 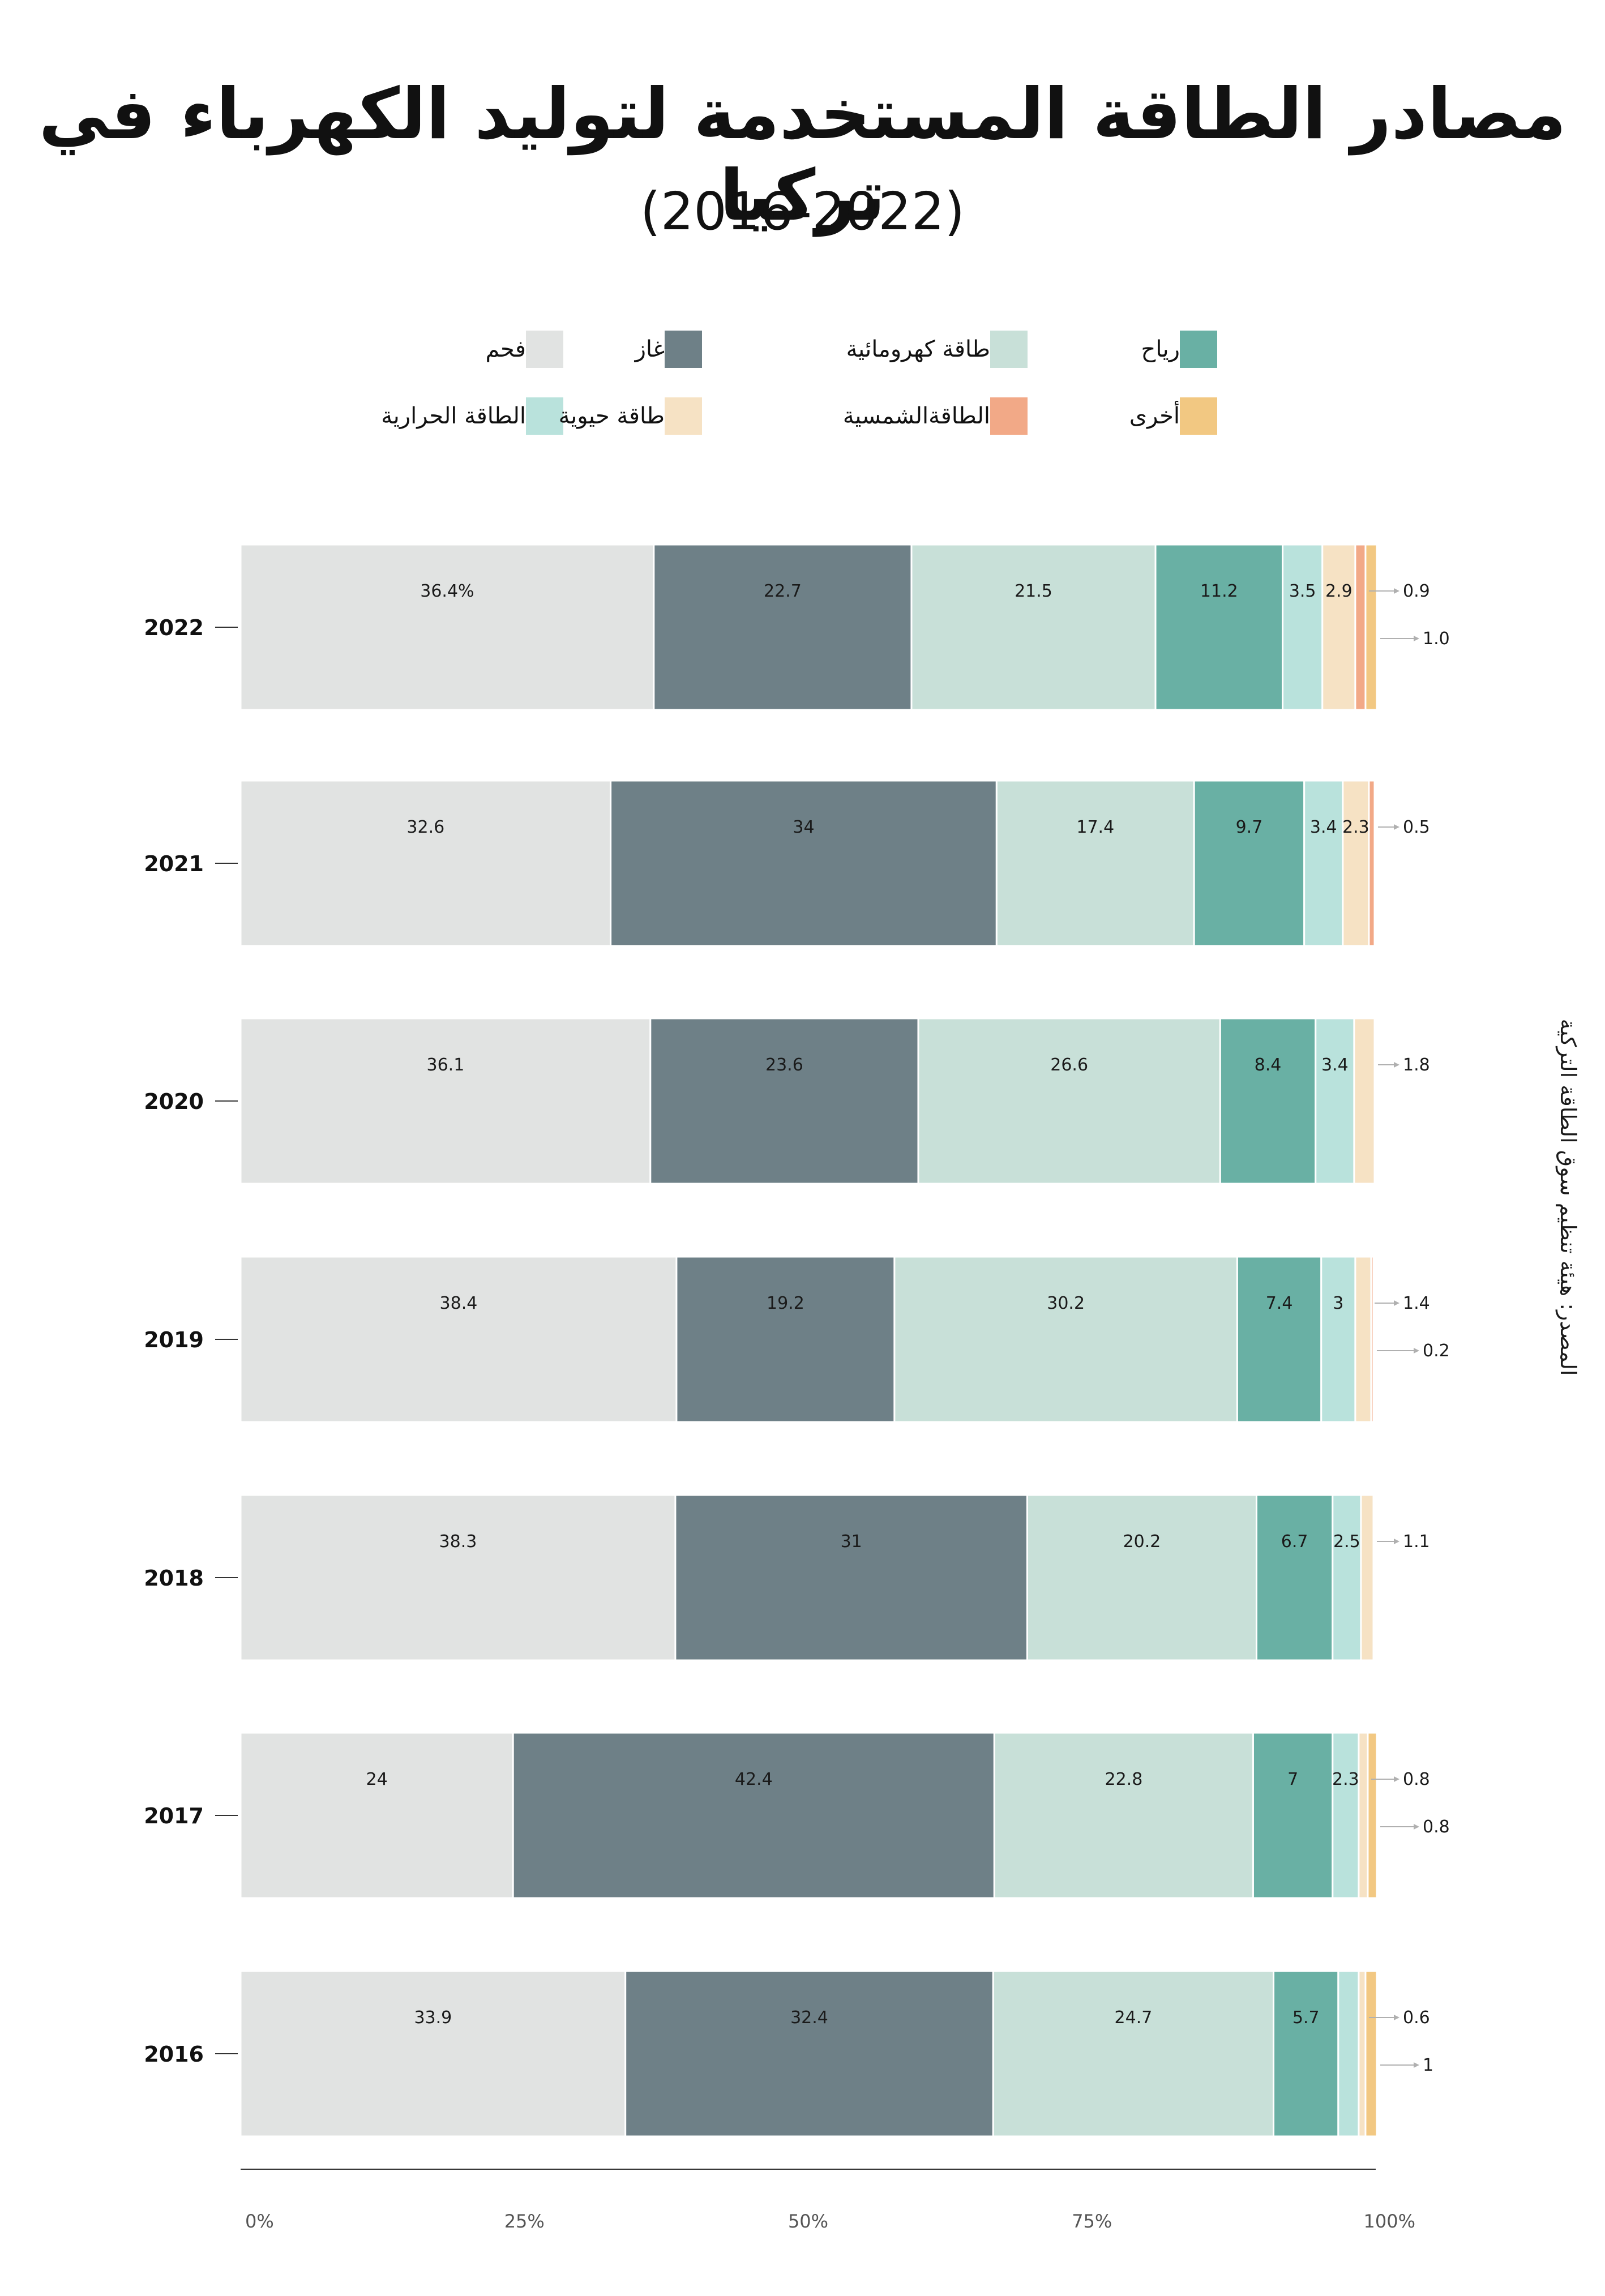 I want to click on data-label: 8.4, so click(x=1268, y=1065).